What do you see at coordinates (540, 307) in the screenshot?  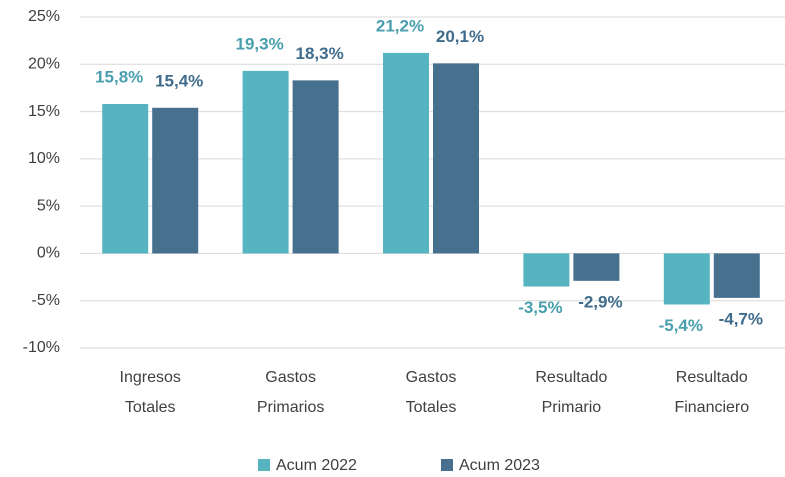 I see `value-label: -3,5%` at bounding box center [540, 307].